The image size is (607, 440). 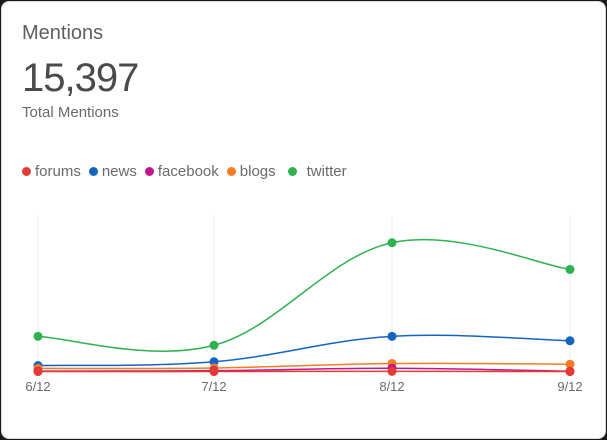 I want to click on point-blogs-9/12, so click(x=570, y=364).